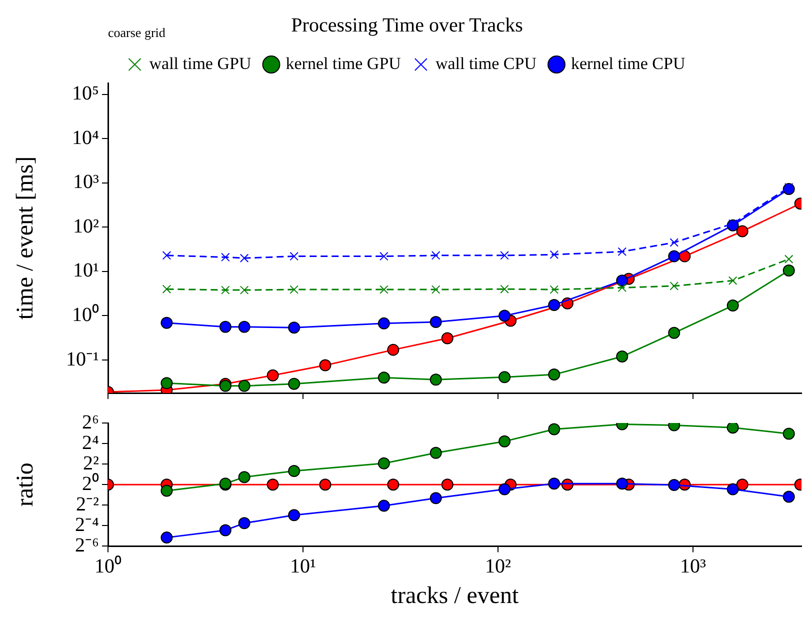  What do you see at coordinates (86, 137) in the screenshot?
I see `y-tick-label: 10⁴` at bounding box center [86, 137].